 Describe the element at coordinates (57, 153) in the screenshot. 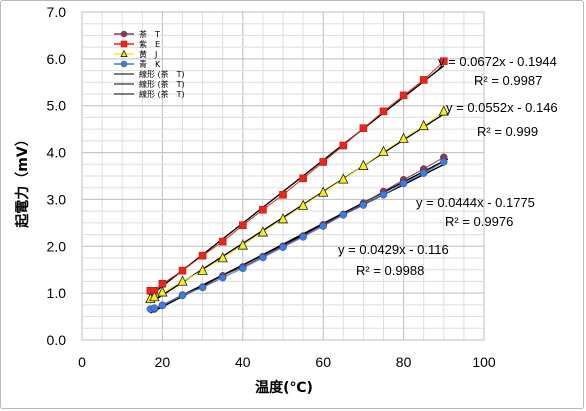

I see `y-tick-label: 4.0` at that location.